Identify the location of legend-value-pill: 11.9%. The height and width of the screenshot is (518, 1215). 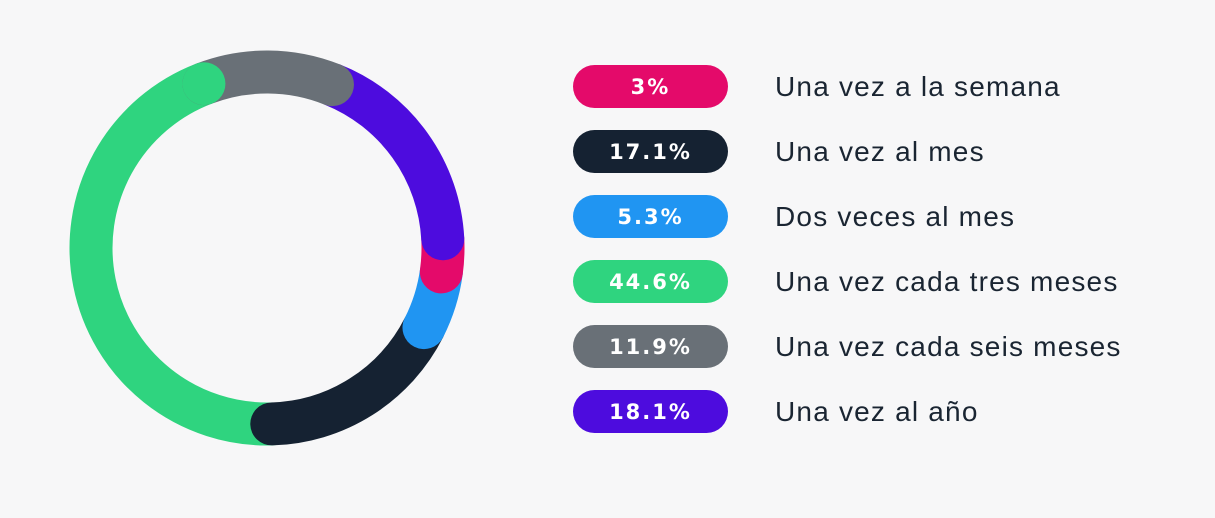
(650, 346).